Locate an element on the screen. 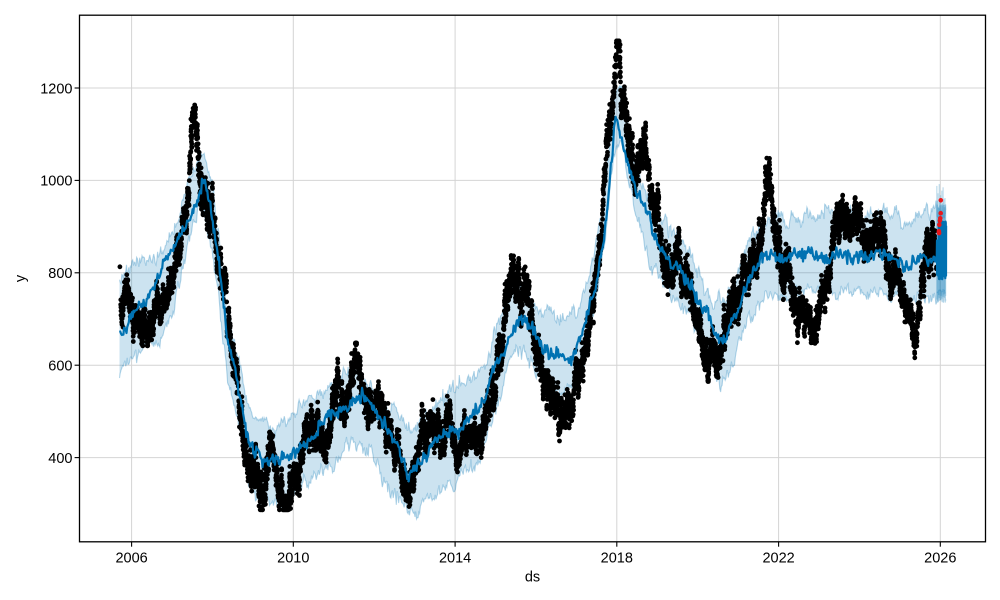 Image resolution: width=1000 pixels, height=600 pixels. svg-text: 600 is located at coordinates (60, 367).